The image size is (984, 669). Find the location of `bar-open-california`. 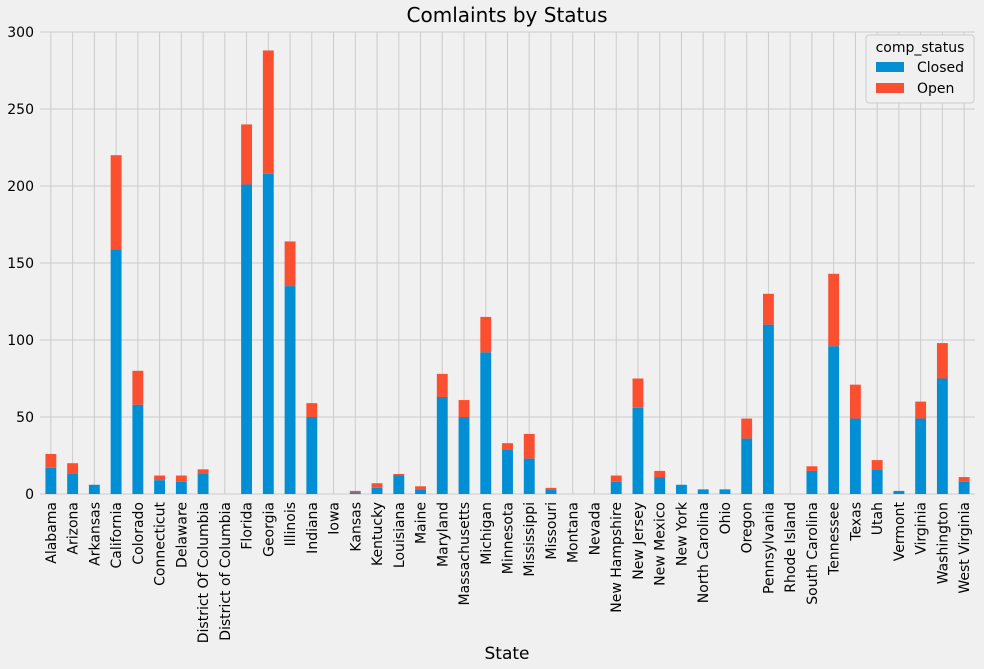

bar-open-california is located at coordinates (116, 202).